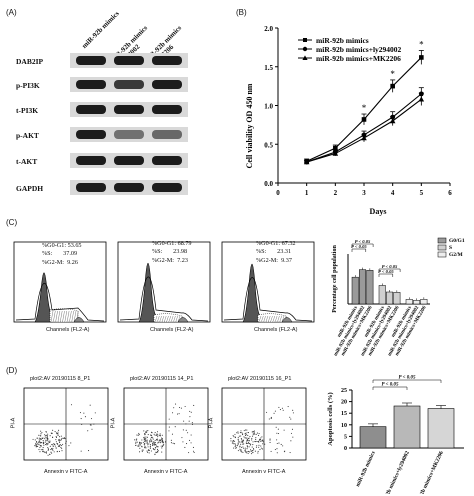 This screenshot has height=496, width=474. I want to click on viability-y-tick-label: 2.0, so click(268, 29).